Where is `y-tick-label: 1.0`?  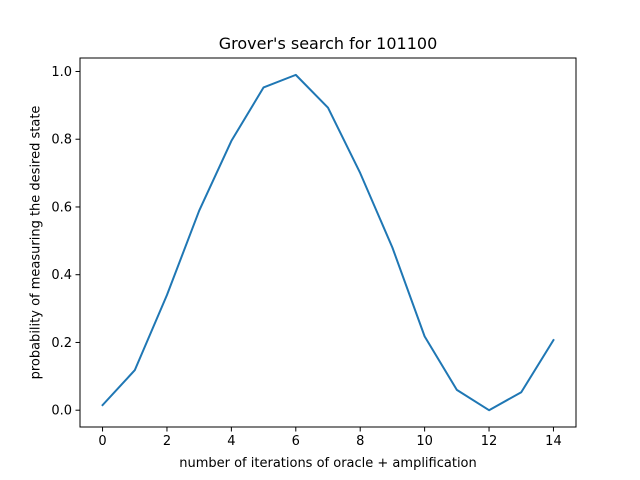
y-tick-label: 1.0 is located at coordinates (61, 72).